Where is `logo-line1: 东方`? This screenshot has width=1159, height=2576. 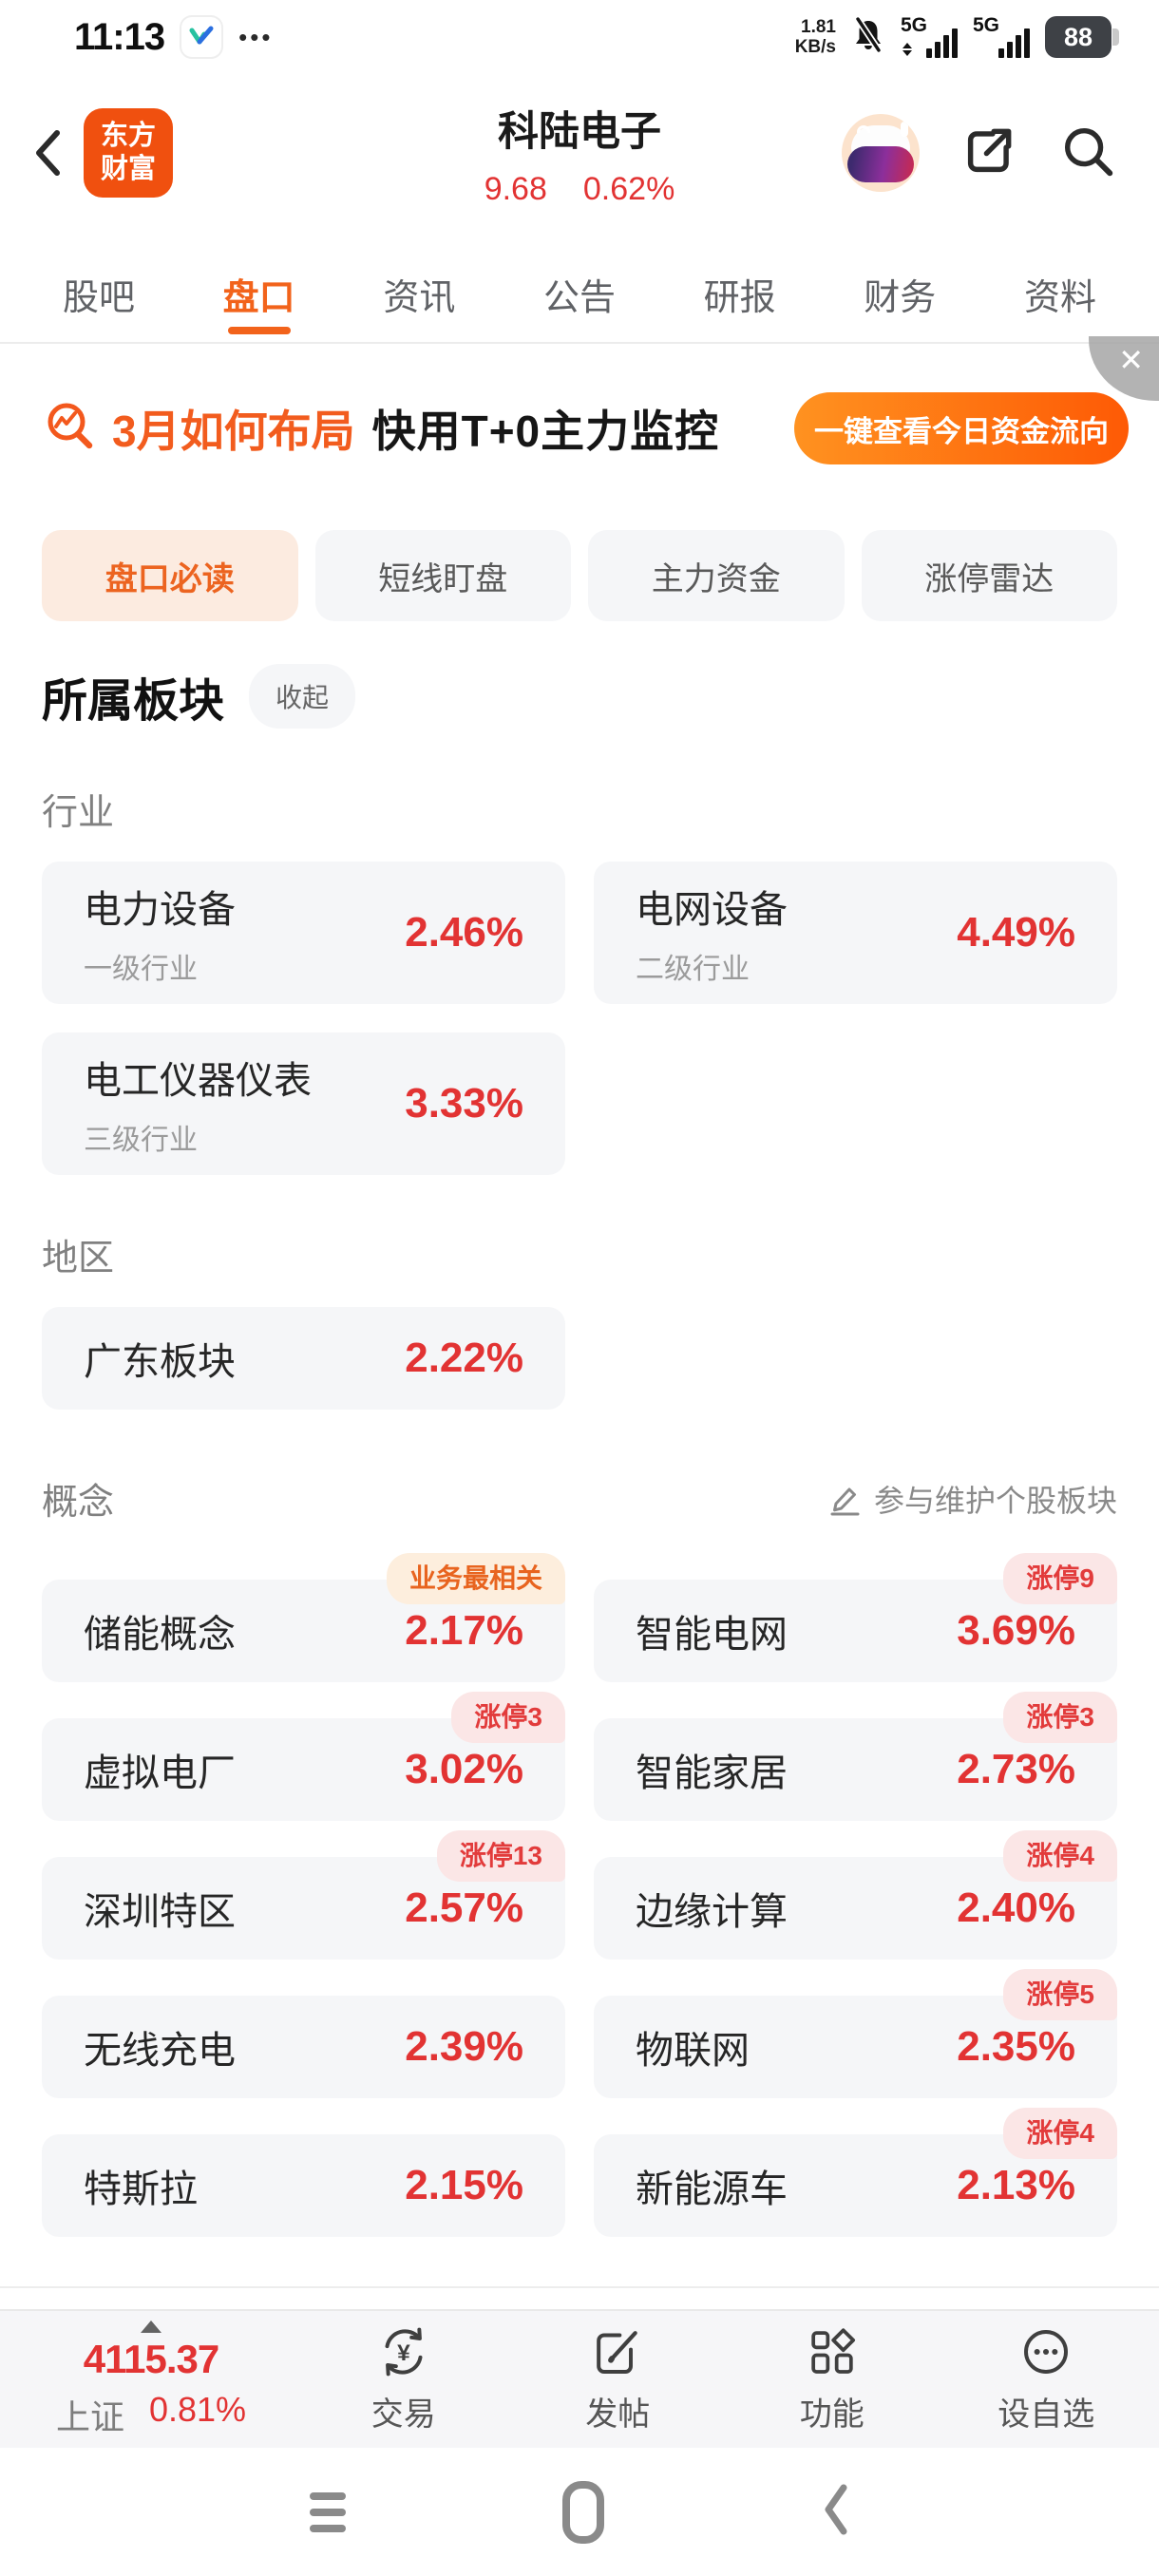
logo-line1: 东方 is located at coordinates (128, 136).